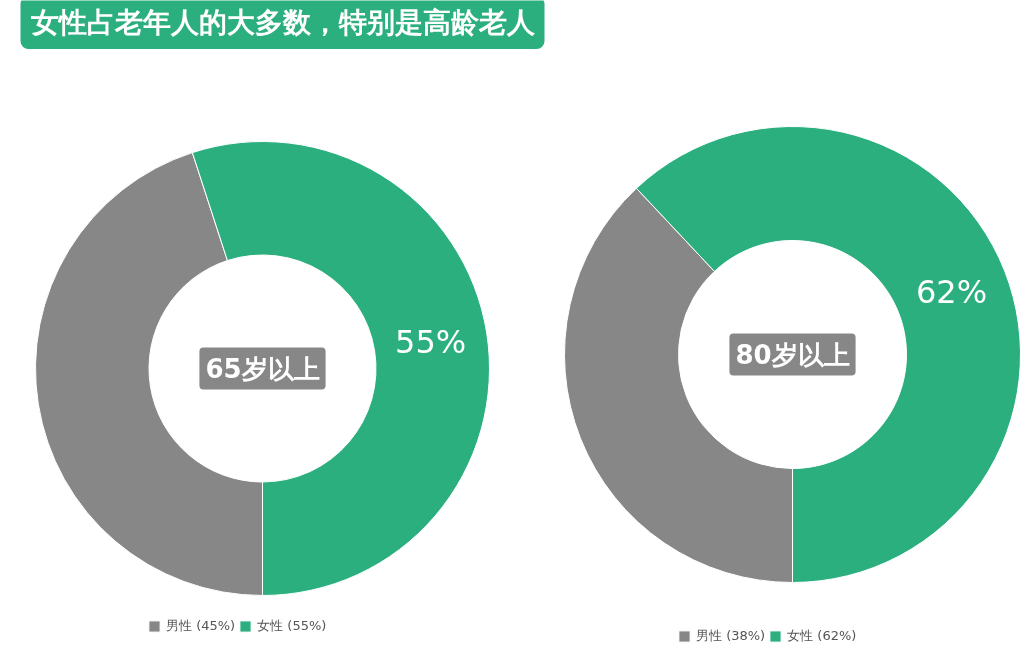 This screenshot has height=666, width=1034. I want to click on data-label: 62%, so click(951, 291).